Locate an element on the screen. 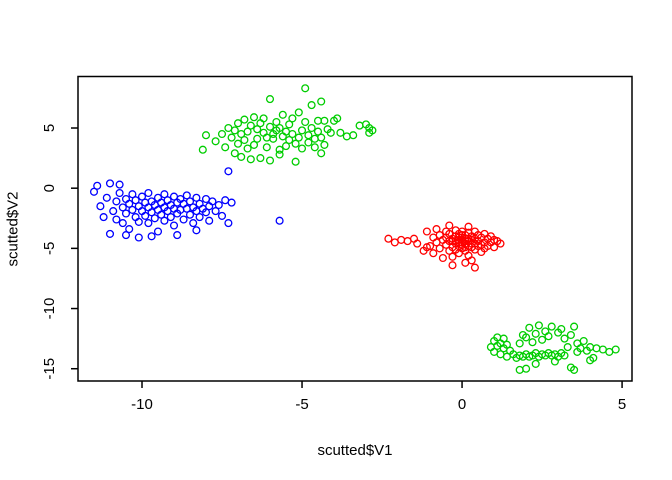 The height and width of the screenshot is (480, 672). x-tick-label: -5 is located at coordinates (301, 404).